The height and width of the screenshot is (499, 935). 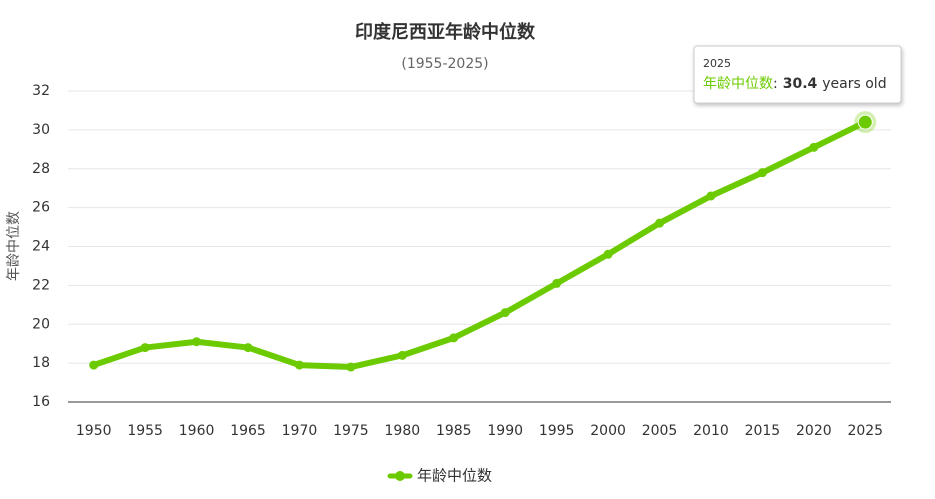 I want to click on tooltip-suffix: years old, so click(x=854, y=84).